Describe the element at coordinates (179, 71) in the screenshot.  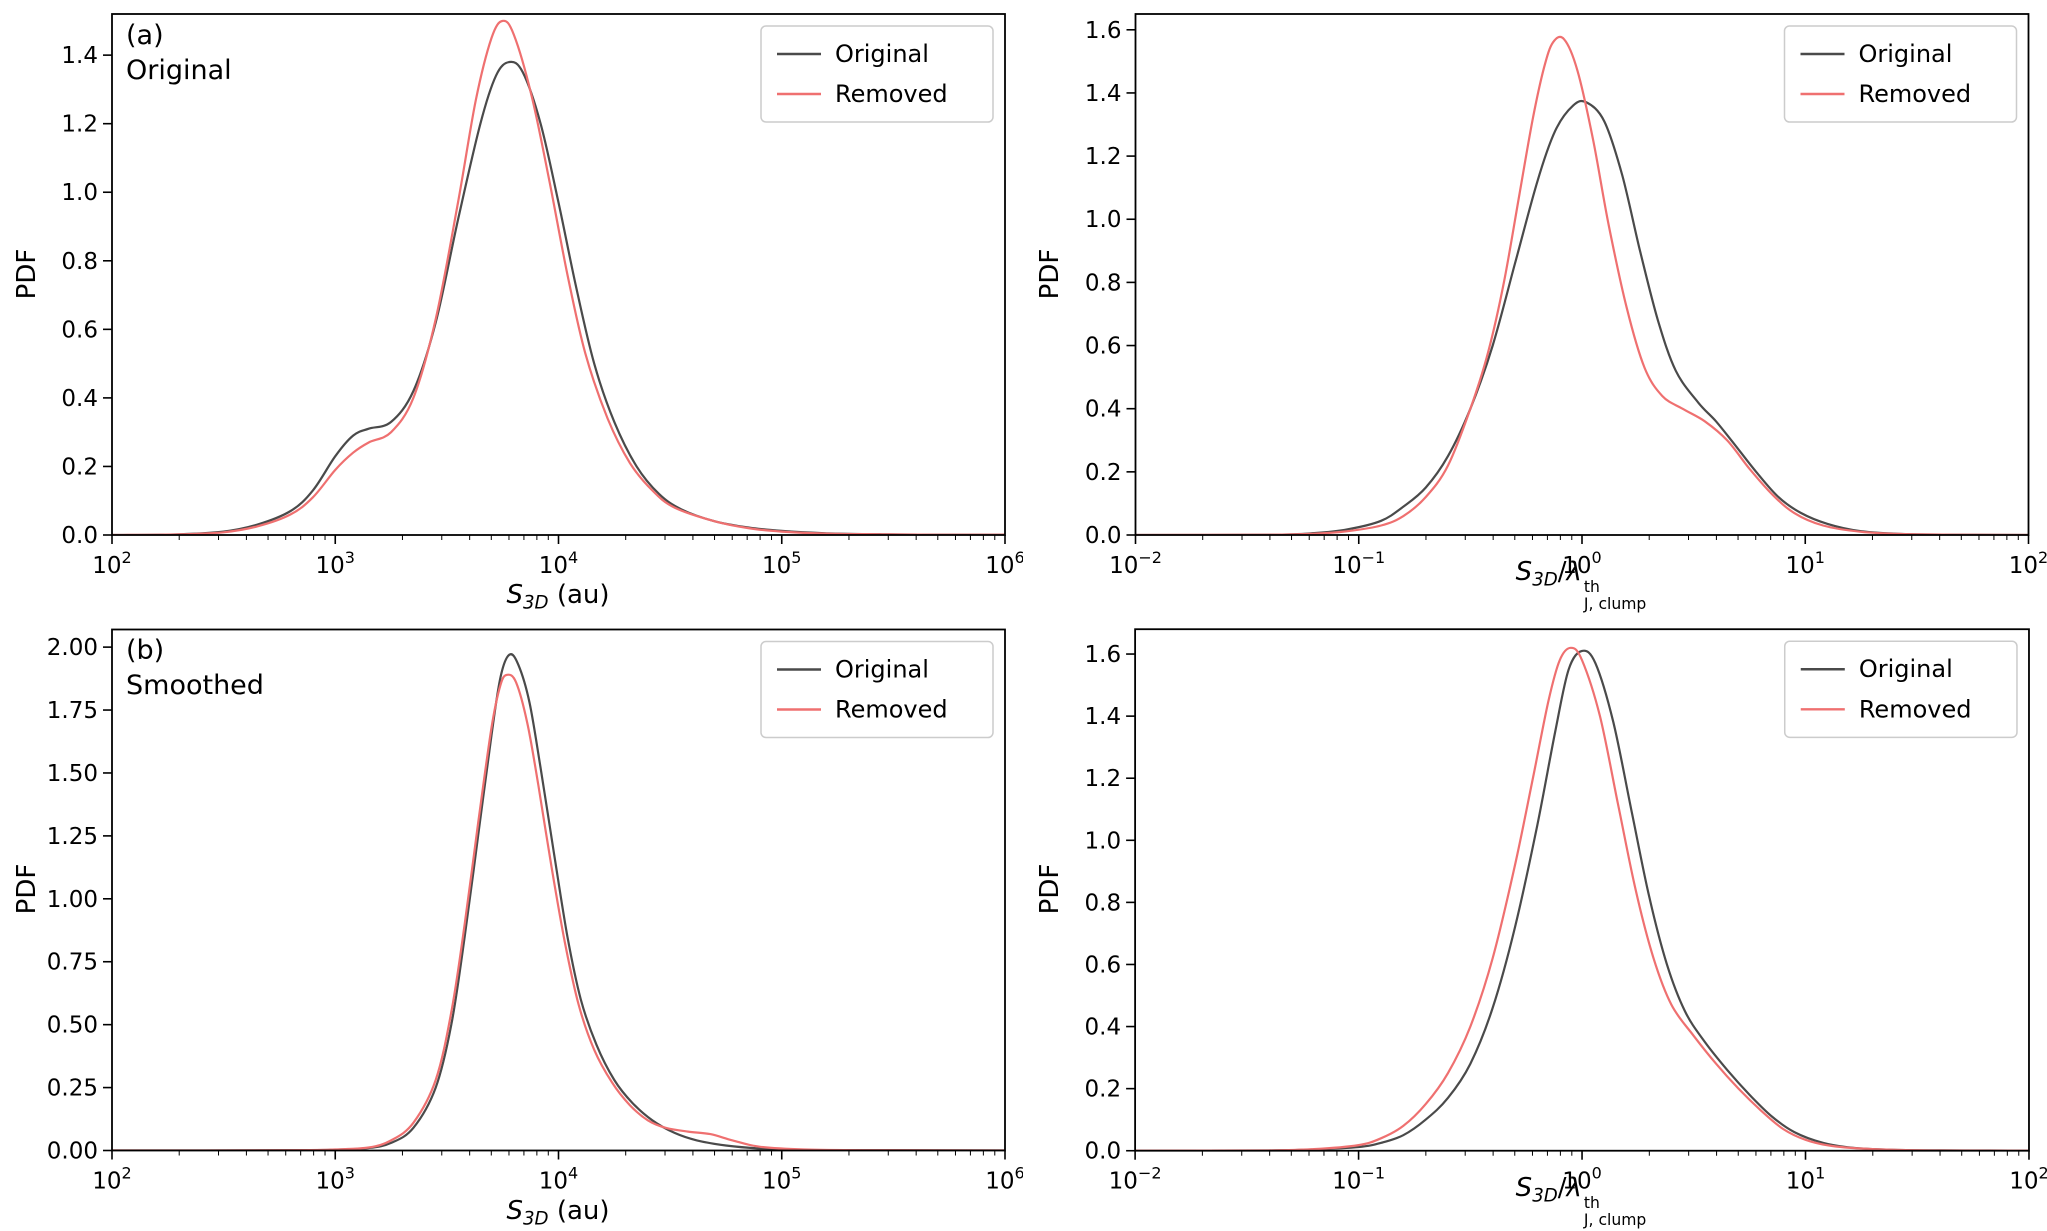
I see `panel-label-title: Original` at that location.